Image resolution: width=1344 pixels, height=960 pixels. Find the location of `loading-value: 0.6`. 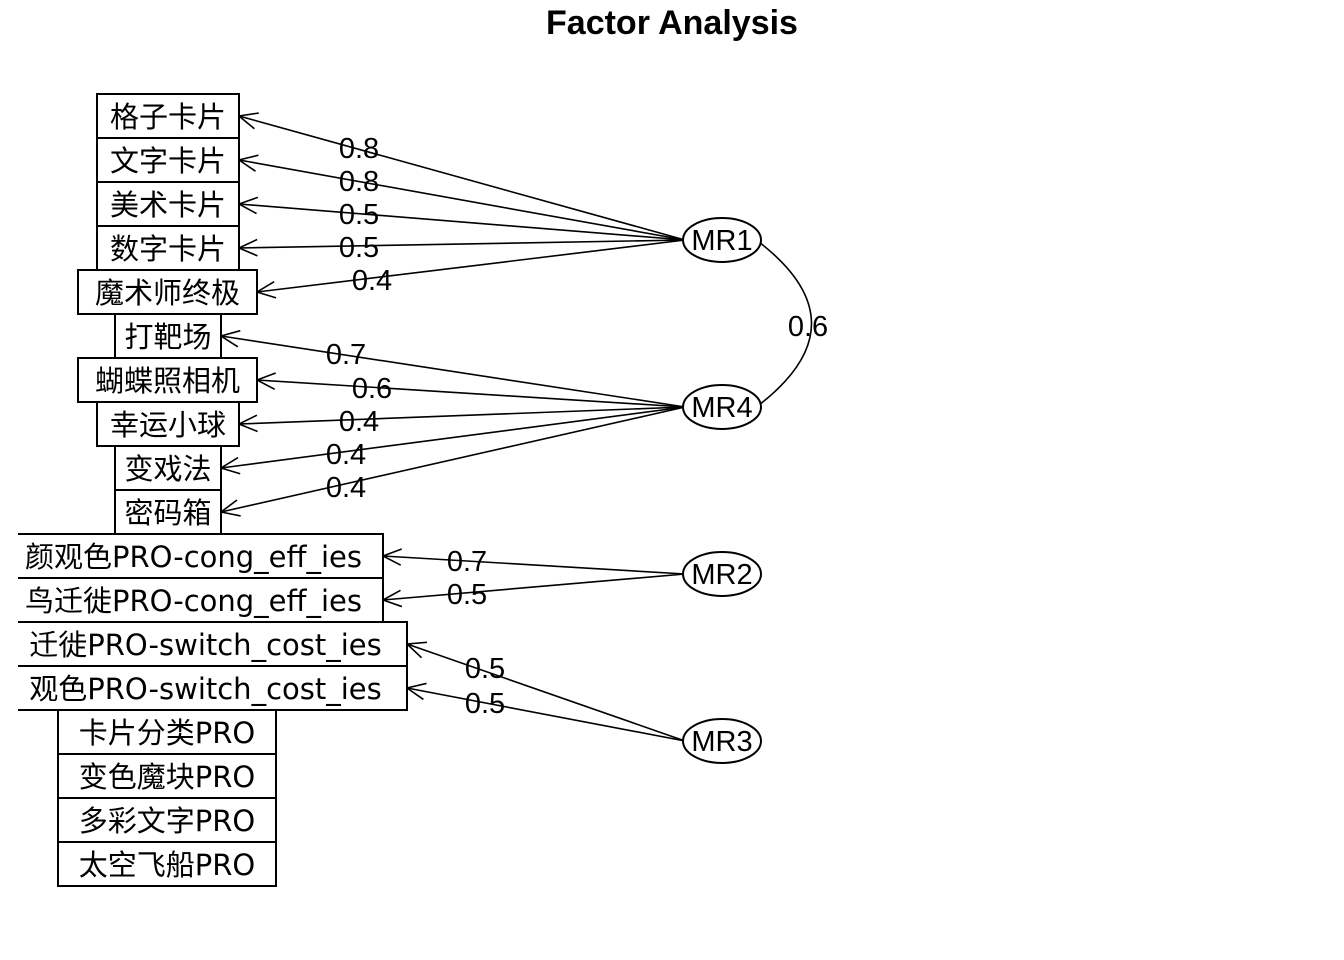

loading-value: 0.6 is located at coordinates (372, 389).